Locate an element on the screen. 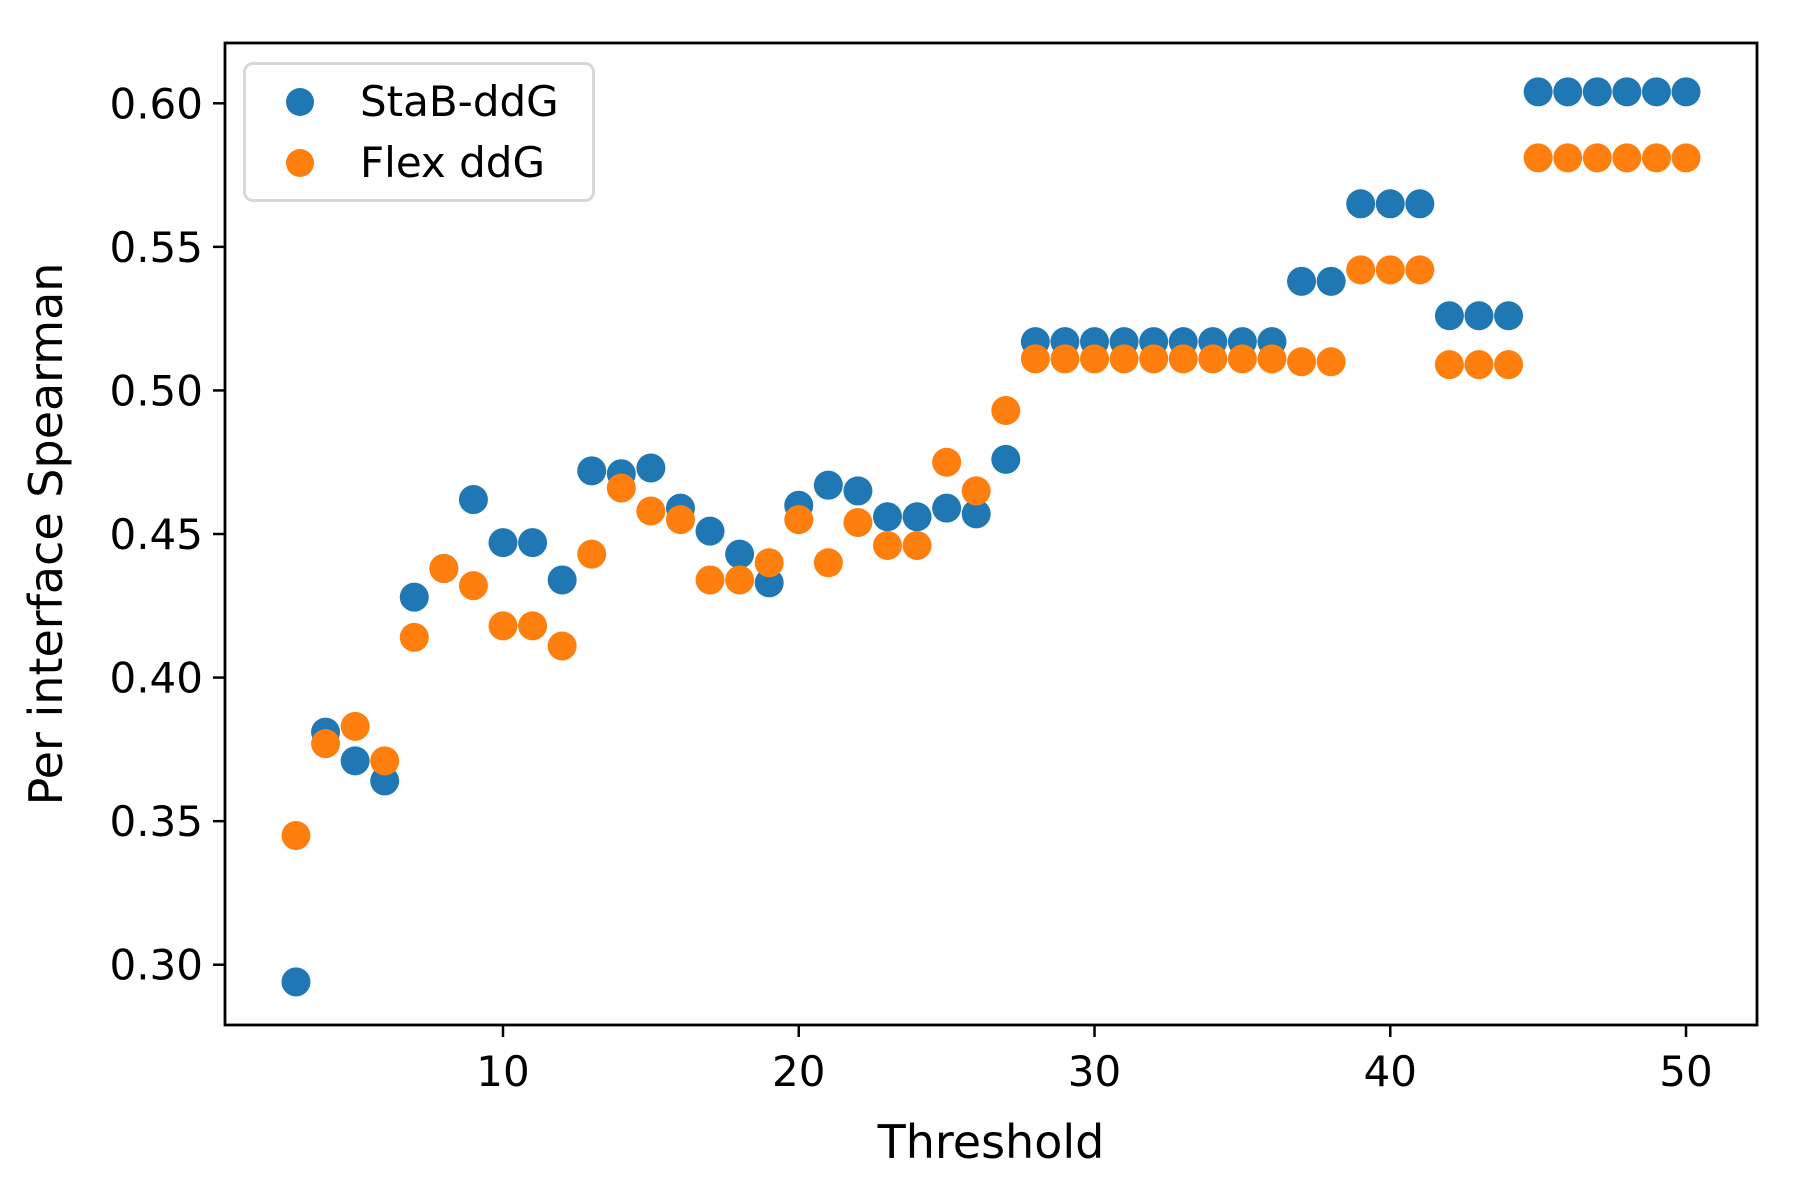  legend-label-flex-ddg: Flex ddG is located at coordinates (453, 162).